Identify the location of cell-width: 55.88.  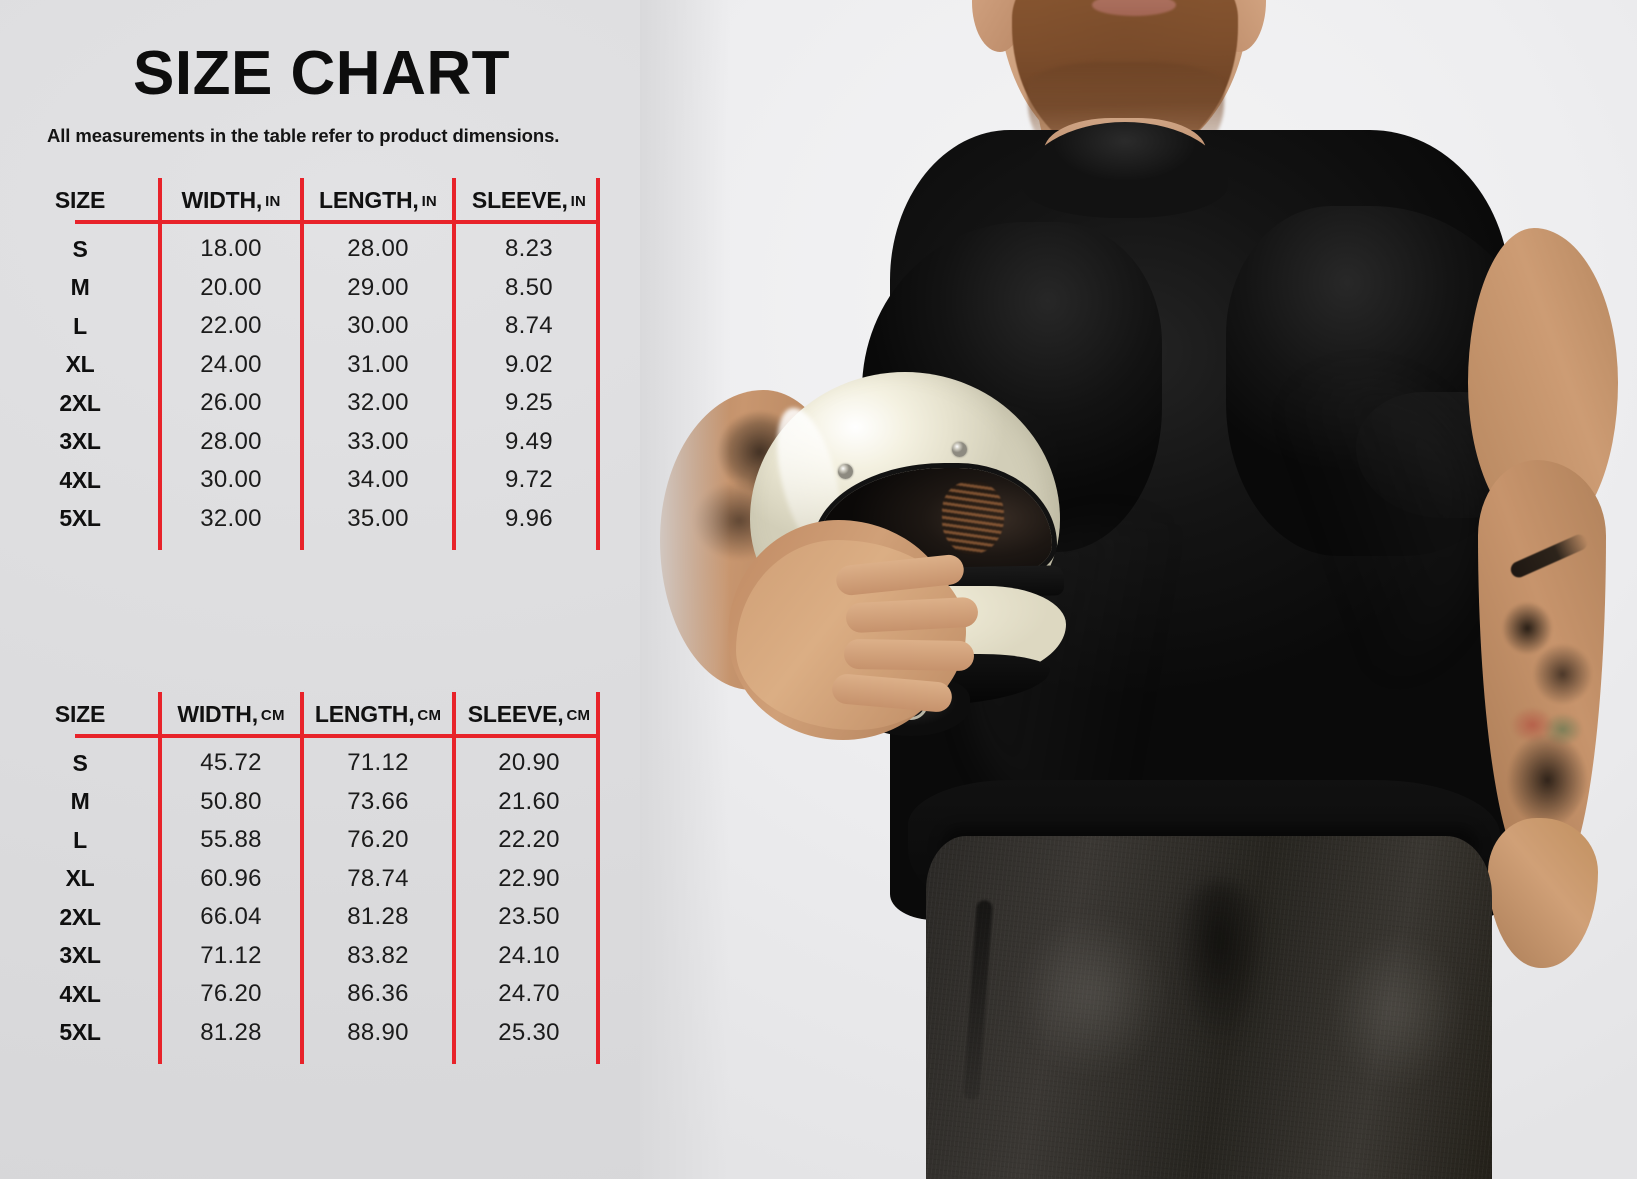
(231, 840).